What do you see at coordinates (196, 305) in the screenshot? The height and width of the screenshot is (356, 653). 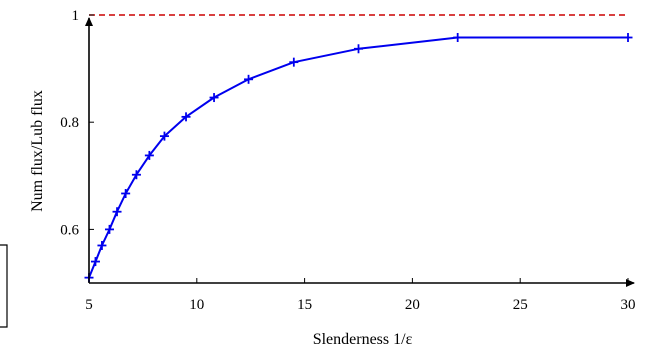 I see `x-tick-label: 10` at bounding box center [196, 305].